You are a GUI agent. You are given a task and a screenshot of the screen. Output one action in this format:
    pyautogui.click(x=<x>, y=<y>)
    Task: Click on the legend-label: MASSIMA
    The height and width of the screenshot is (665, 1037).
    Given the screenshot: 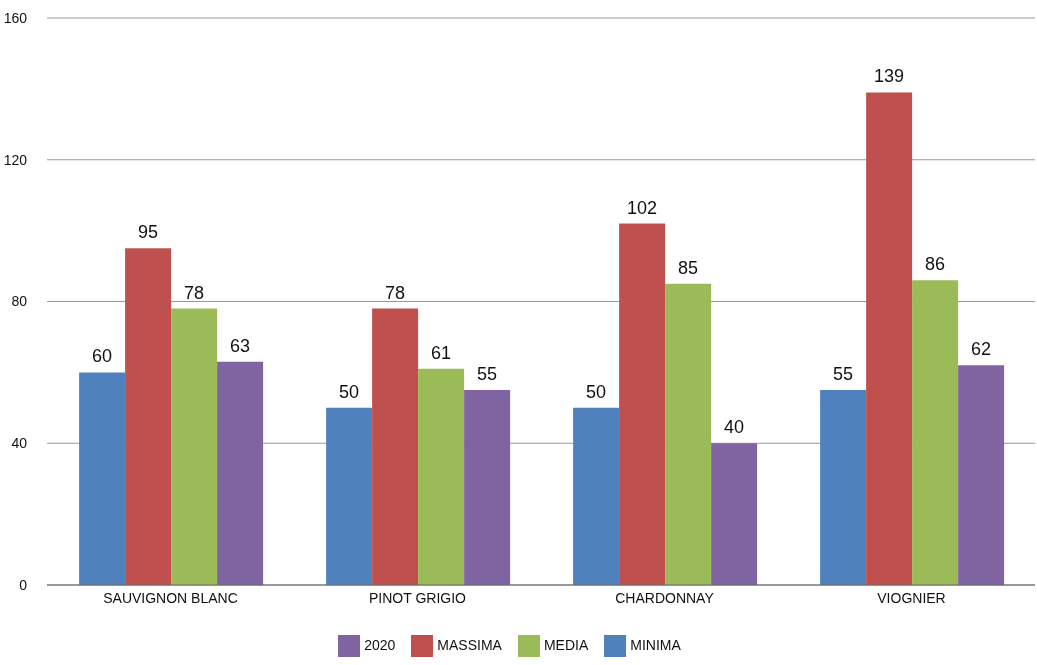 What is the action you would take?
    pyautogui.click(x=469, y=644)
    